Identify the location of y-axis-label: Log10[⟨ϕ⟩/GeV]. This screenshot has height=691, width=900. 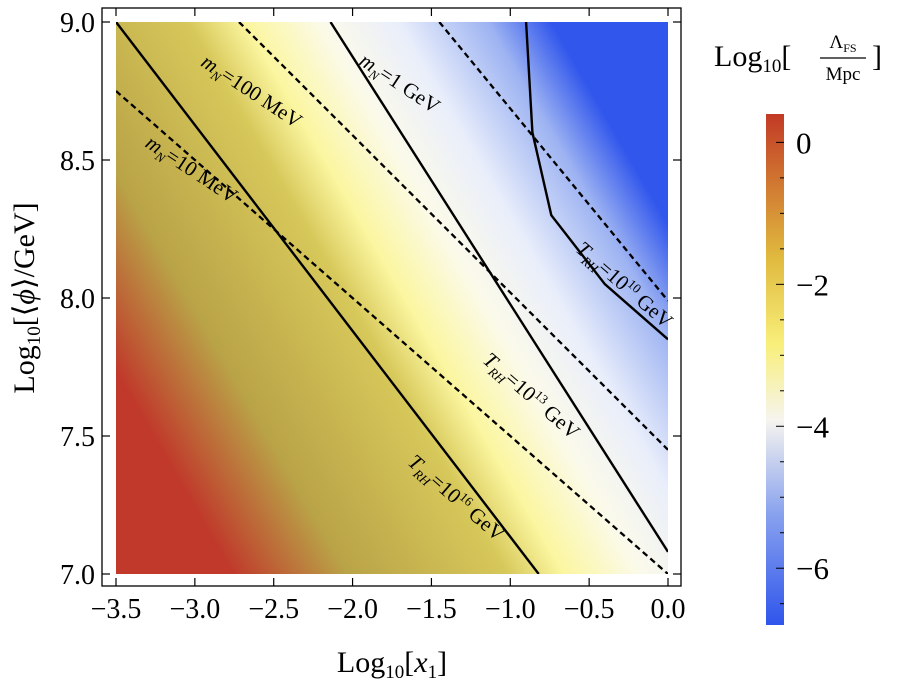
(26, 297).